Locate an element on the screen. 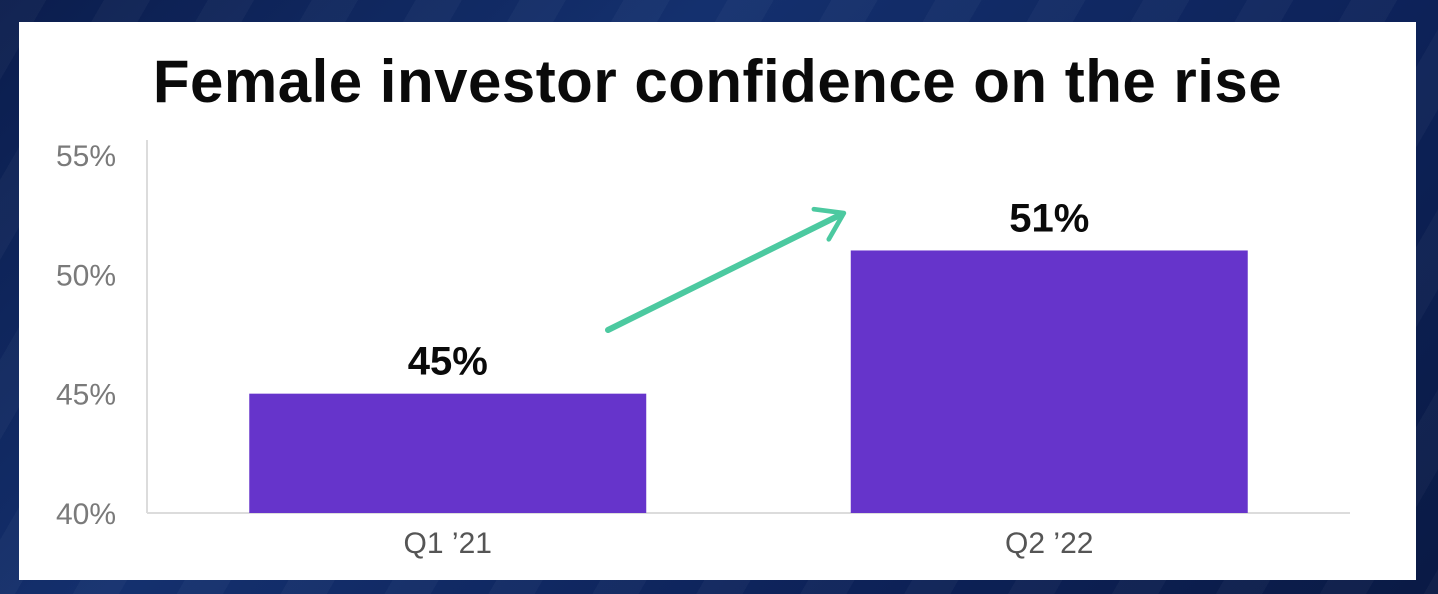 The width and height of the screenshot is (1438, 594). y-tick-label: 55% is located at coordinates (86, 156).